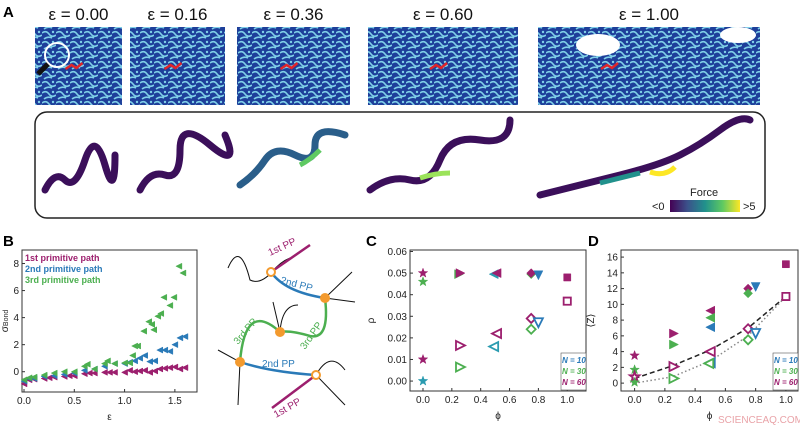 The height and width of the screenshot is (427, 800). I want to click on legend-entry: 3rd primitive path, so click(63, 280).